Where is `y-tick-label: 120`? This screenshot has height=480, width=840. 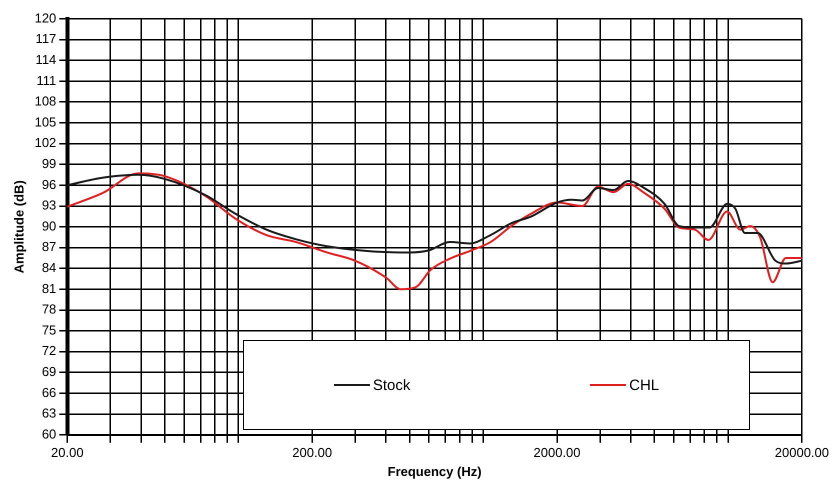 y-tick-label: 120 is located at coordinates (45, 18).